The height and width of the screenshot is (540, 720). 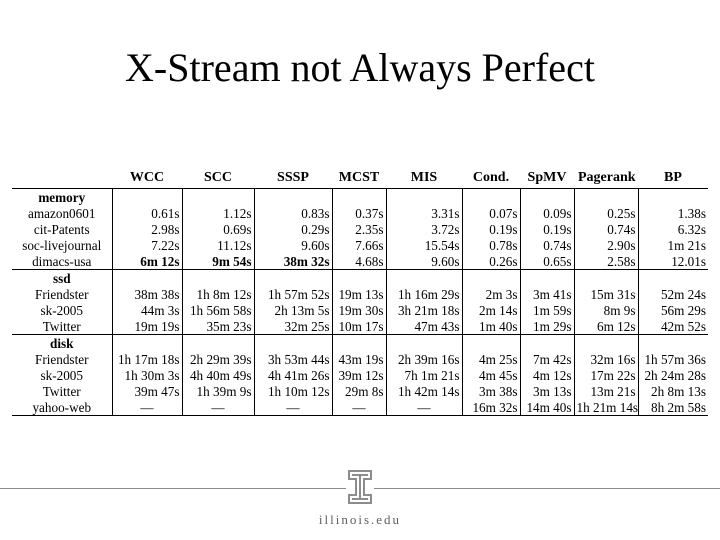 I want to click on dataset-name: Friendster, so click(x=62, y=359).